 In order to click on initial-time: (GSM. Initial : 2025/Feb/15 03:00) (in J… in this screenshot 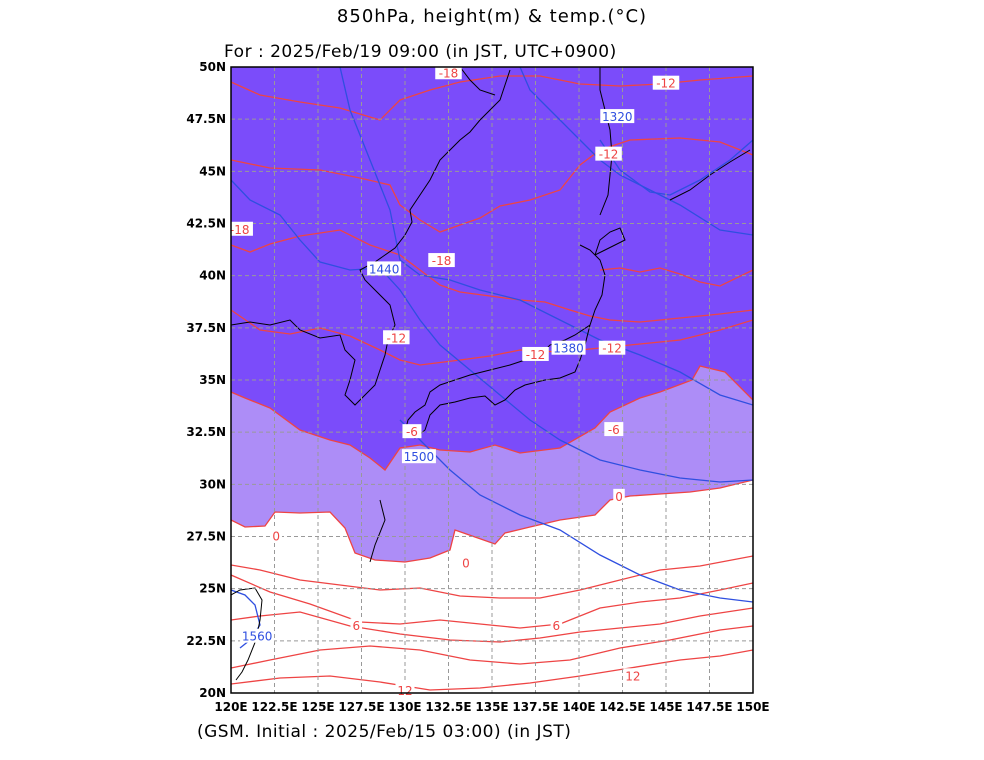, I will do `click(384, 732)`.